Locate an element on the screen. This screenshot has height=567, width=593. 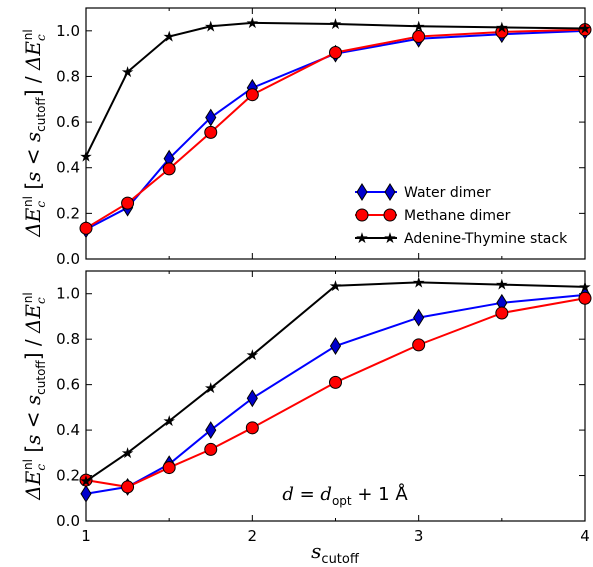
x-tick-label: 3 is located at coordinates (419, 536).